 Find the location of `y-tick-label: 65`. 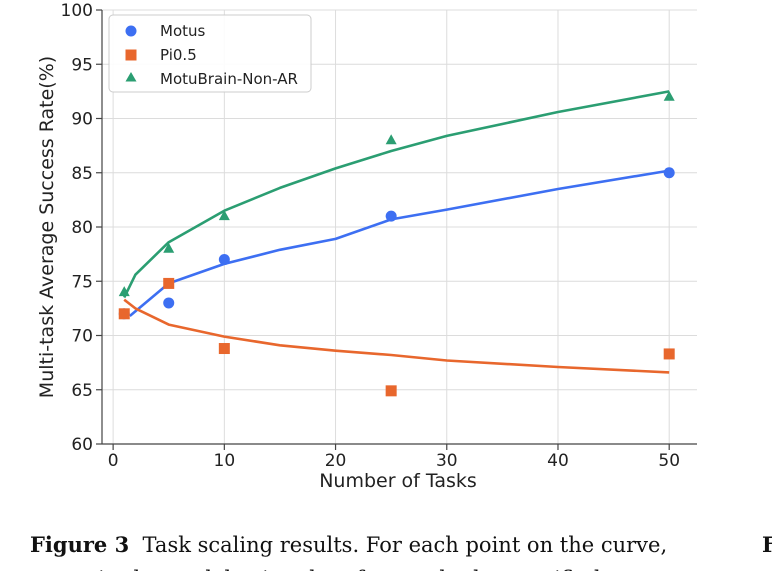

y-tick-label: 65 is located at coordinates (82, 391).